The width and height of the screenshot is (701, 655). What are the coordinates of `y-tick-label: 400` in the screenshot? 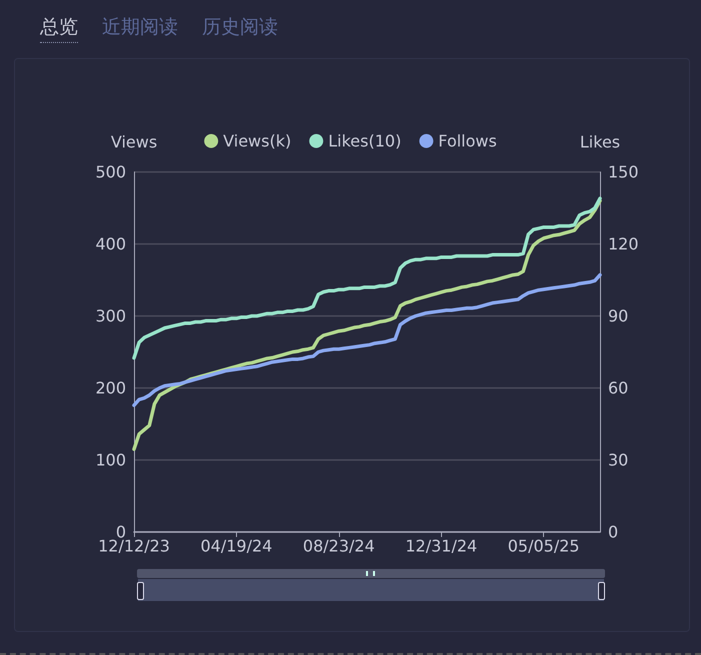 It's located at (110, 244).